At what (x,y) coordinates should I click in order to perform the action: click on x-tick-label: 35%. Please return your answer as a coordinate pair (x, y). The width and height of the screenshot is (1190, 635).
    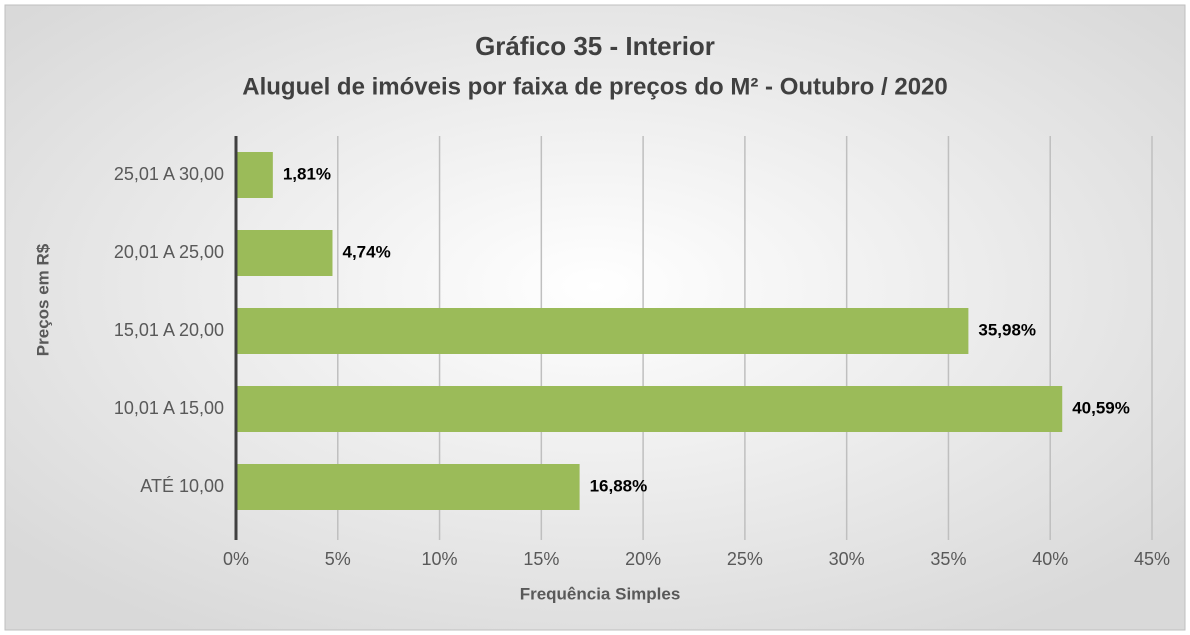
    Looking at the image, I should click on (948, 559).